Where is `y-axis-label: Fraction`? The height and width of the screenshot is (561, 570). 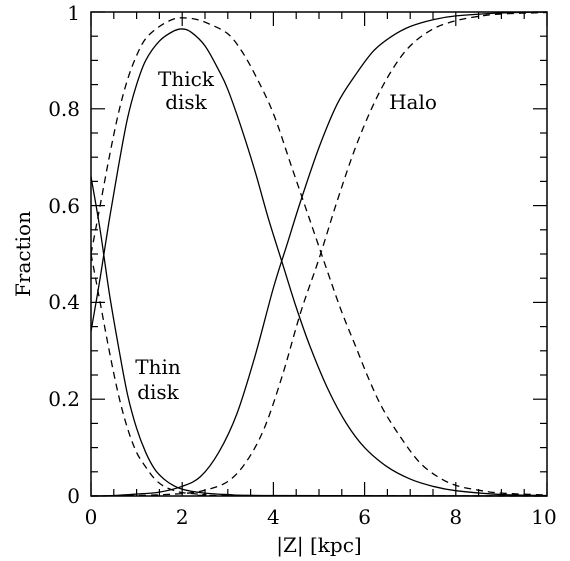 y-axis-label: Fraction is located at coordinates (23, 254).